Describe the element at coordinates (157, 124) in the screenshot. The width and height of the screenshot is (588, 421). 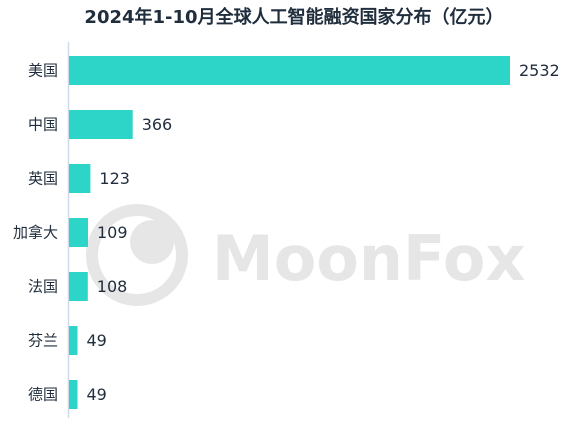
I see `value-label-1: 366` at that location.